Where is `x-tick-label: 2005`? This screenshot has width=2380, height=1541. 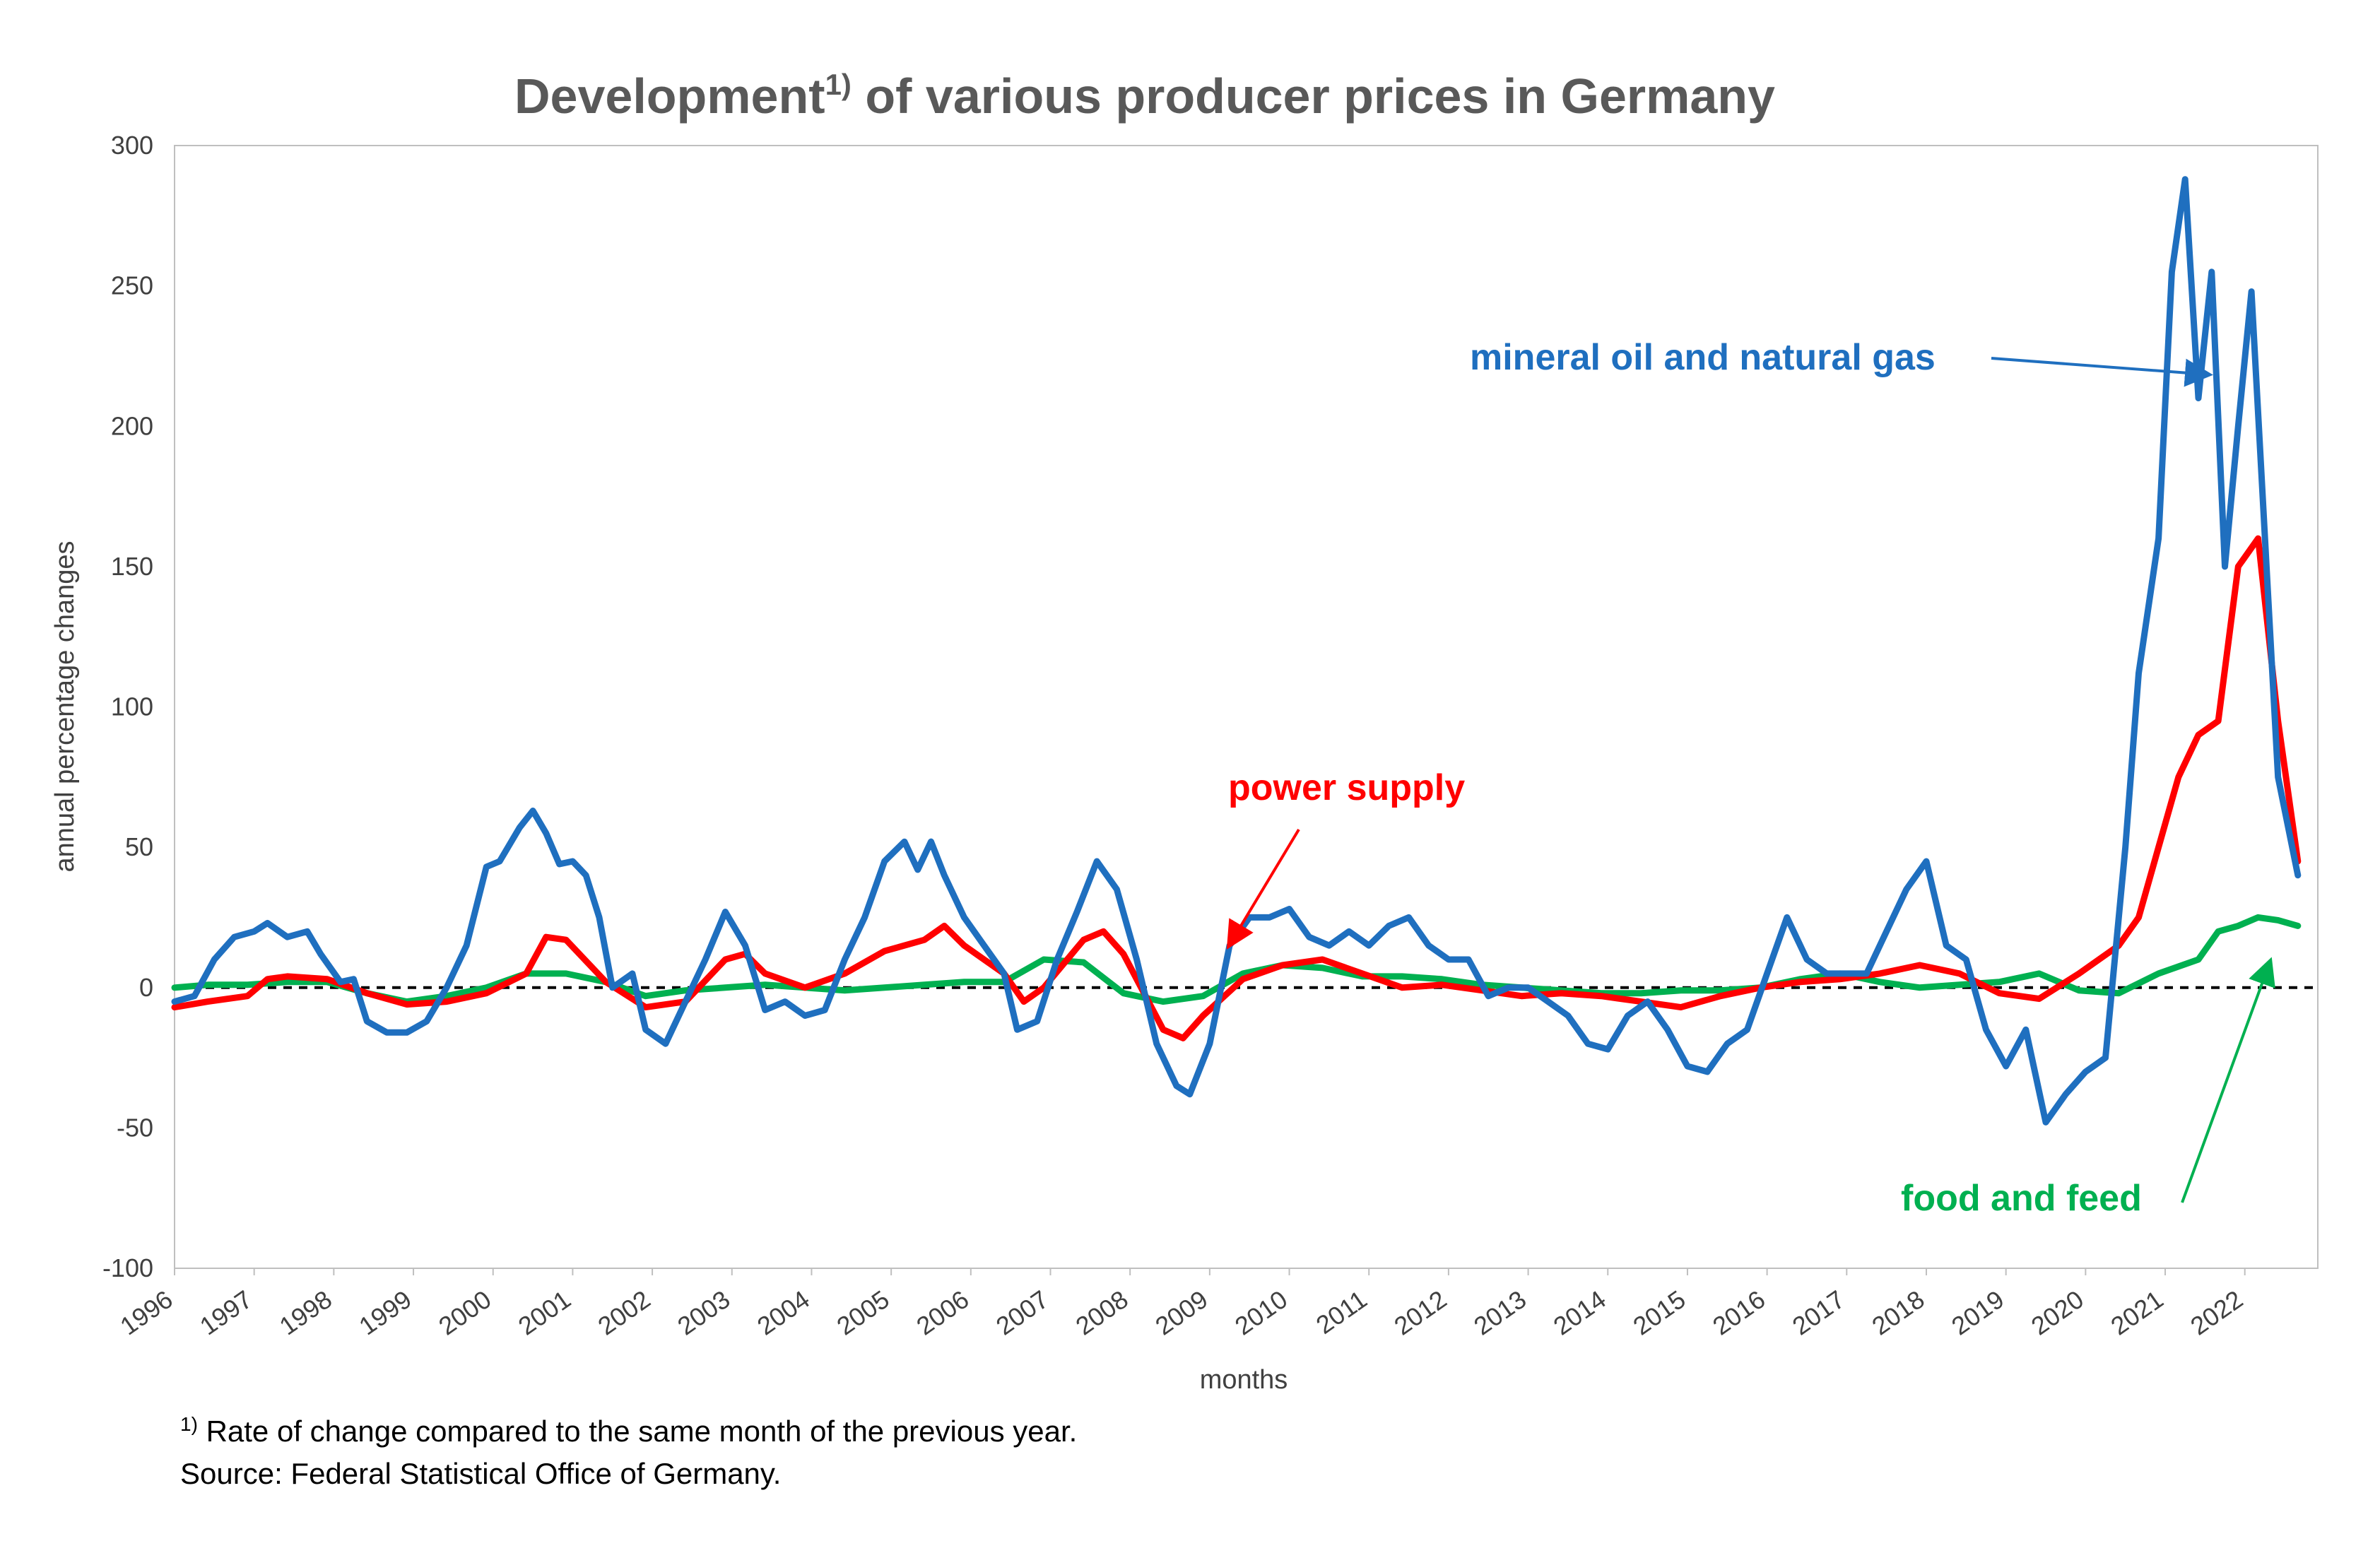
x-tick-label: 2005 is located at coordinates (864, 1313).